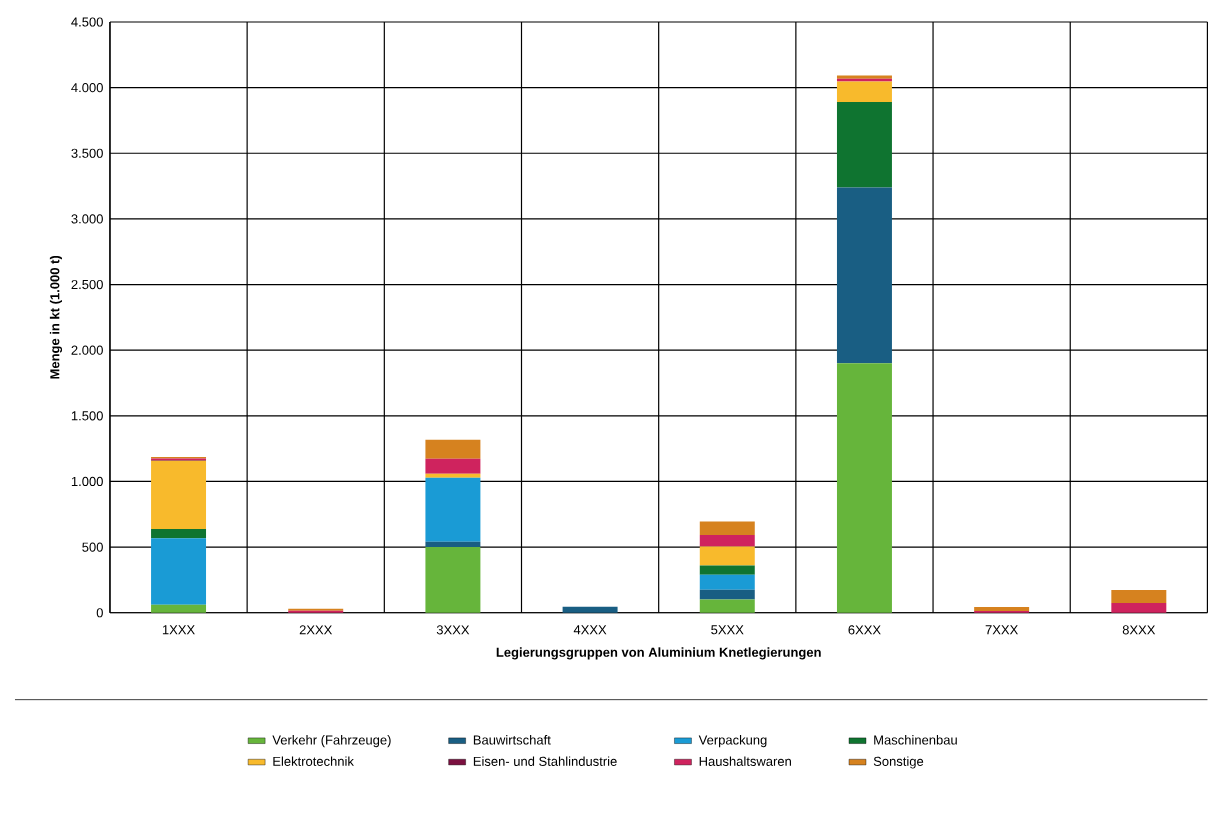  I want to click on x-axis-title: Legierungsgruppen von Aluminium Knetlegierungen, so click(658, 653).